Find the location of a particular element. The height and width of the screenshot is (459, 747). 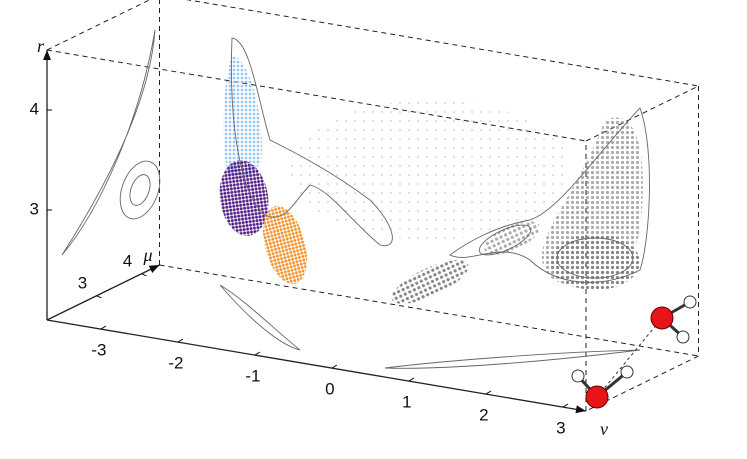

z-tick-label: 3 is located at coordinates (34, 208).